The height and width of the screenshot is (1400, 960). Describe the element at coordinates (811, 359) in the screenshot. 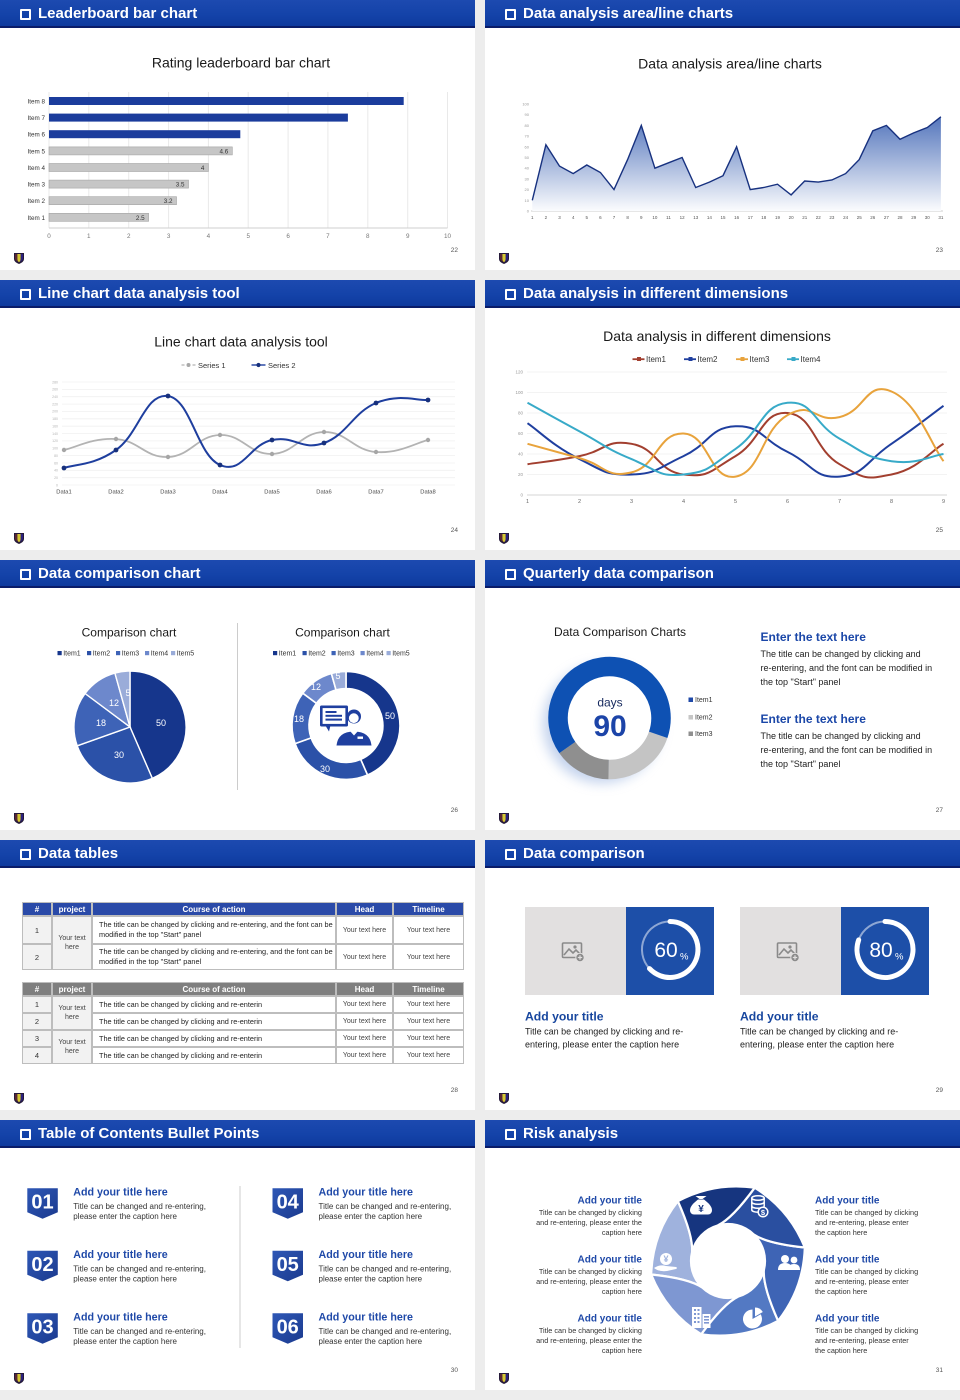

I see `svg-text: Item4` at that location.